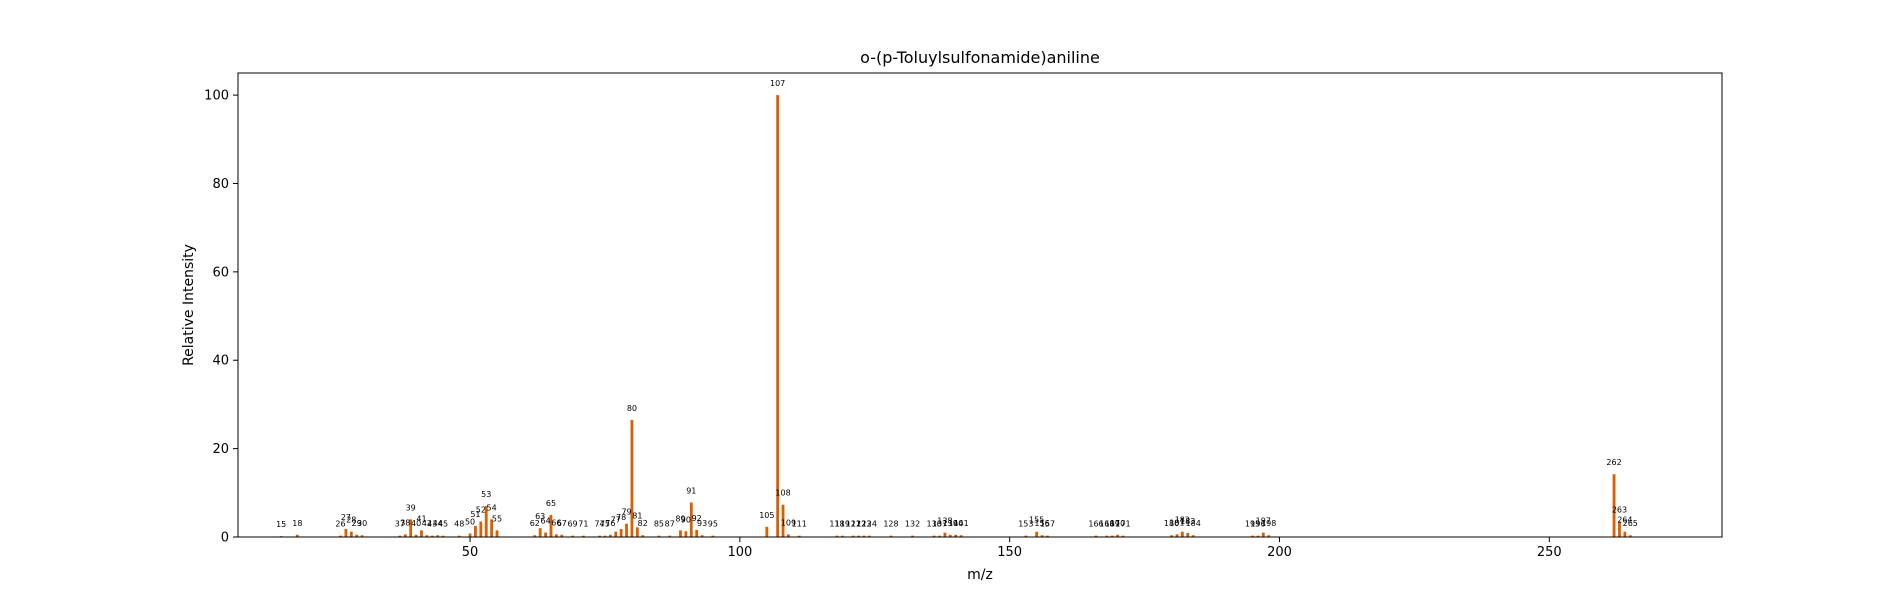 The image size is (1900, 600). Describe the element at coordinates (1041, 523) in the screenshot. I see `peak-label: 156` at that location.